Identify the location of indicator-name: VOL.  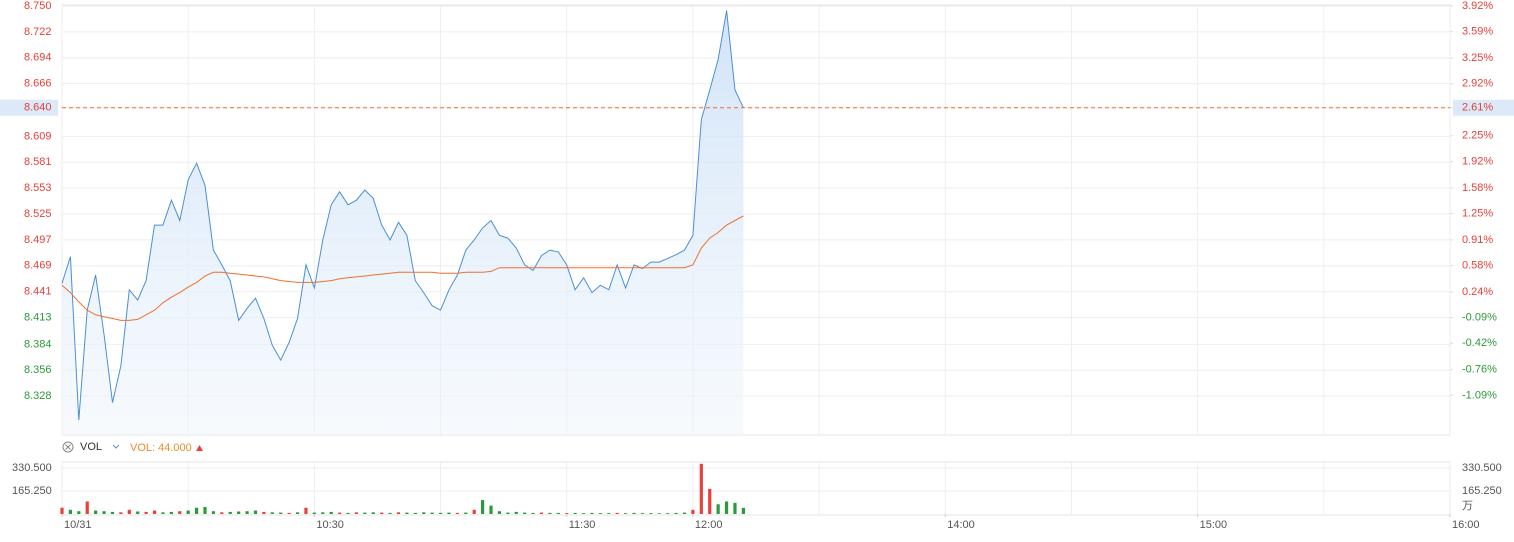
(91, 447).